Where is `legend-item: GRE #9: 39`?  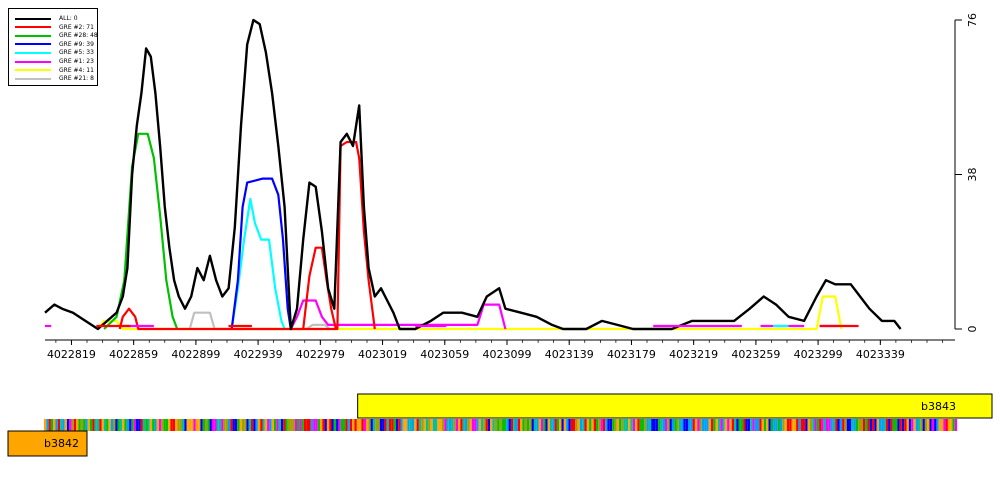
legend-item: GRE #9: 39 is located at coordinates (54, 44).